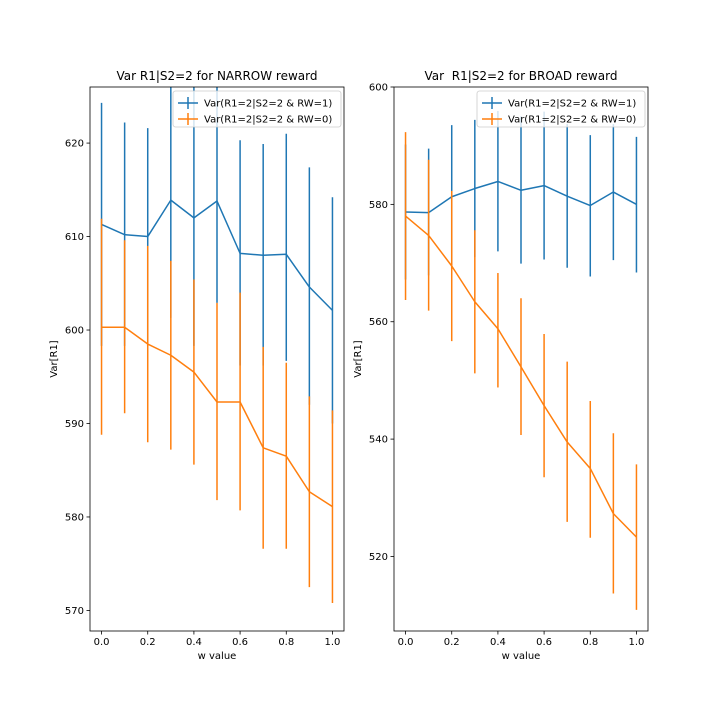 Image resolution: width=720 pixels, height=720 pixels. Describe the element at coordinates (521, 76) in the screenshot. I see `chart-title: Var R1|S2=2 for BROAD reward` at that location.